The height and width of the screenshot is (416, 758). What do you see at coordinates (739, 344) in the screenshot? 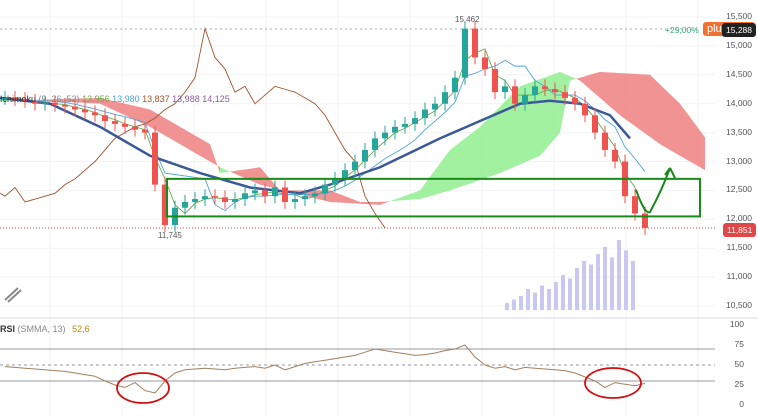
I see `rsi-tick: 75` at bounding box center [739, 344].